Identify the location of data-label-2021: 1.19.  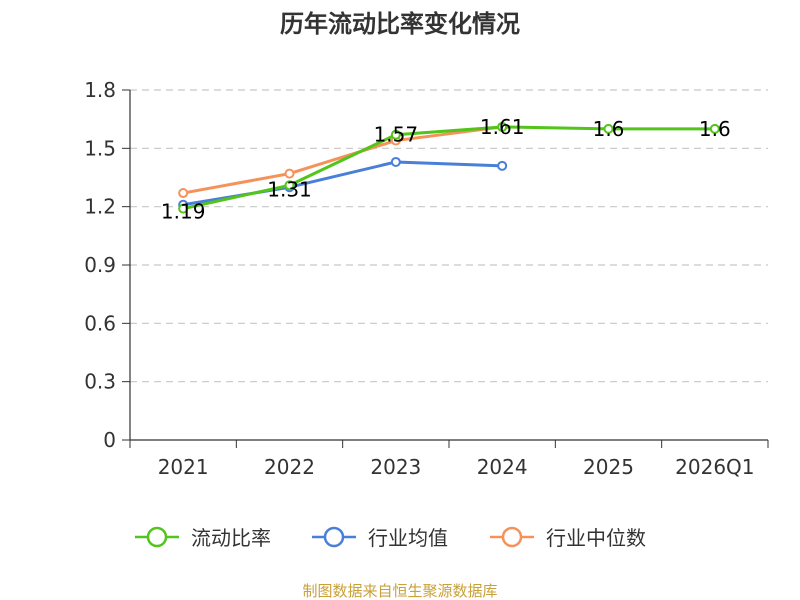
(183, 212).